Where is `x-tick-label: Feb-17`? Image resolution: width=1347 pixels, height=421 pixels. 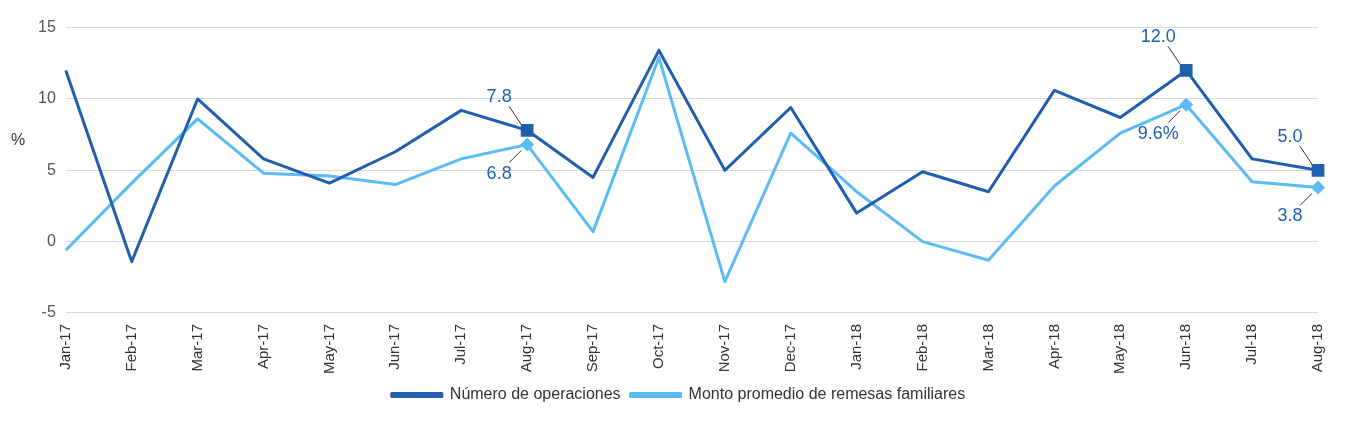 x-tick-label: Feb-17 is located at coordinates (130, 347).